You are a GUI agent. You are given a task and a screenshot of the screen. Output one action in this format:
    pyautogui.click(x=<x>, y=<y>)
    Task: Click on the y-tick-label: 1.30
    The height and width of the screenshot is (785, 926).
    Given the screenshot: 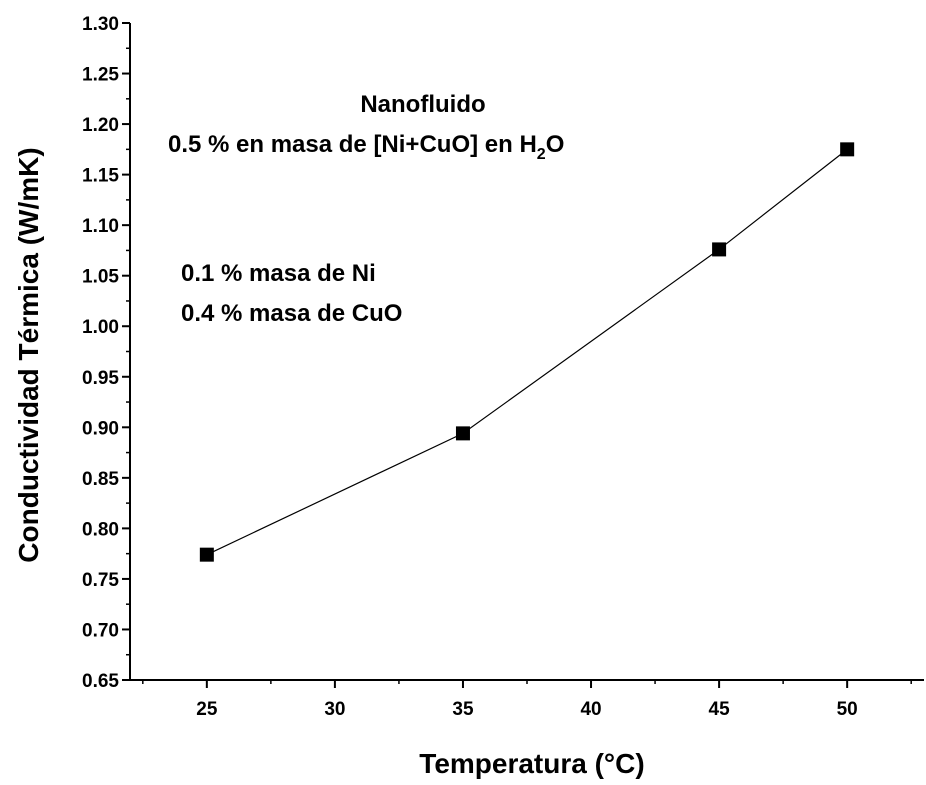 What is the action you would take?
    pyautogui.click(x=100, y=24)
    